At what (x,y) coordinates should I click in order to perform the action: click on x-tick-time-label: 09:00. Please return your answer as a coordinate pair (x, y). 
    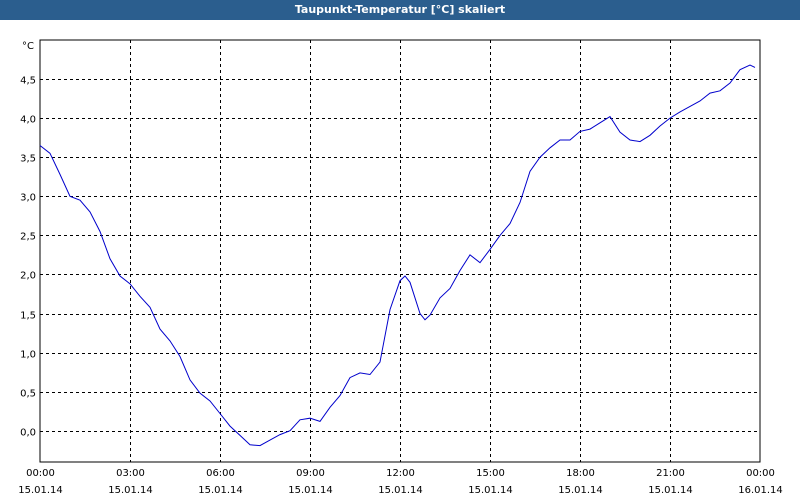
    Looking at the image, I should click on (310, 473).